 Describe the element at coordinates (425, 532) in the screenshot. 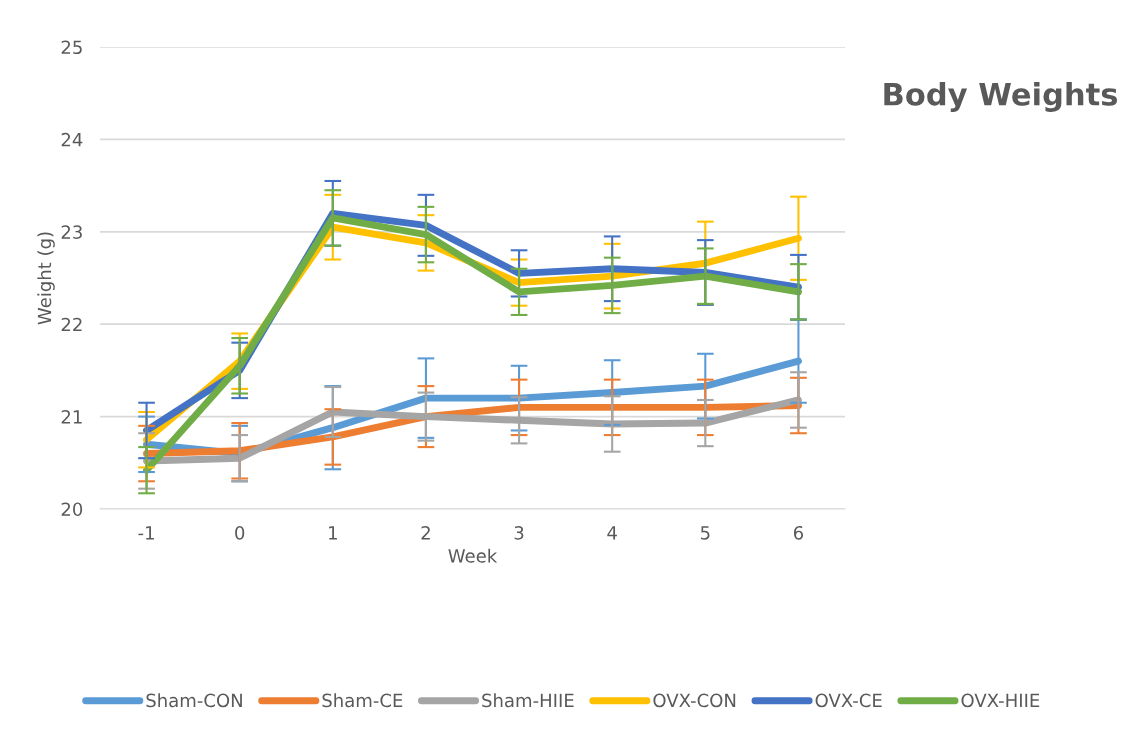

I see `x-tick-label: 2` at that location.